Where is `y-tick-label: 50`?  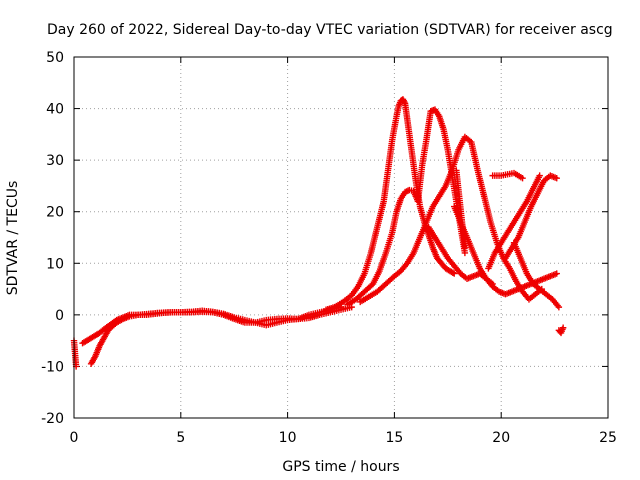
y-tick-label: 50 is located at coordinates (55, 58).